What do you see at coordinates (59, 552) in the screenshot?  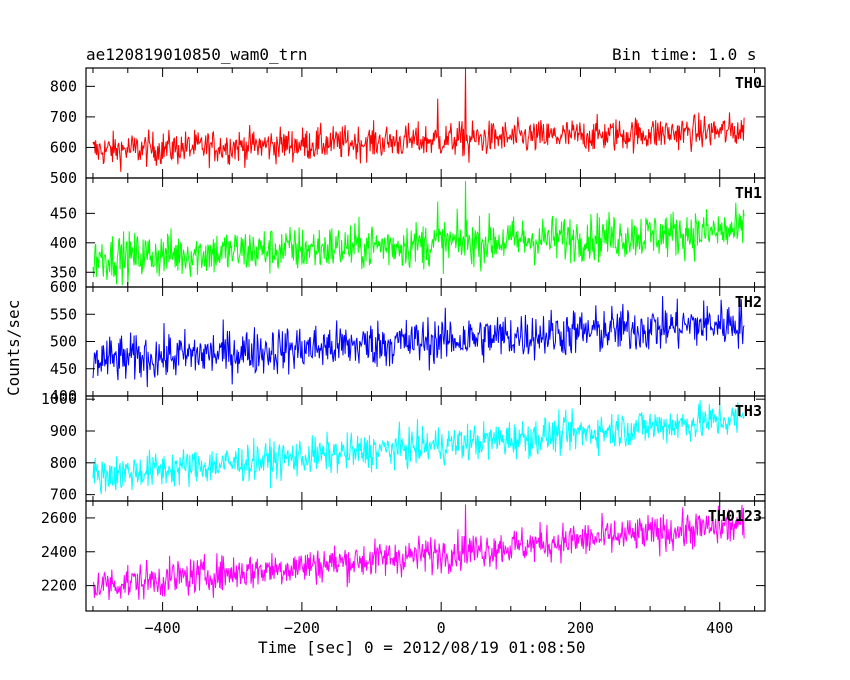 I see `y-tick-label: 2400` at bounding box center [59, 552].